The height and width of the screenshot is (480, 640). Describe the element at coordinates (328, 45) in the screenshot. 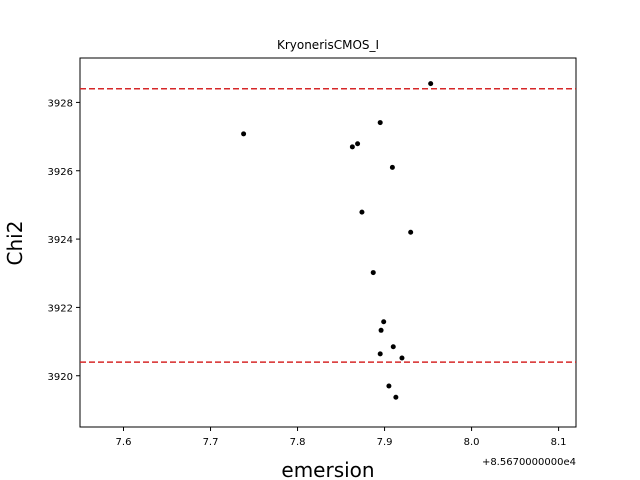

I see `chart-title: KryonerisCMOS_I` at that location.